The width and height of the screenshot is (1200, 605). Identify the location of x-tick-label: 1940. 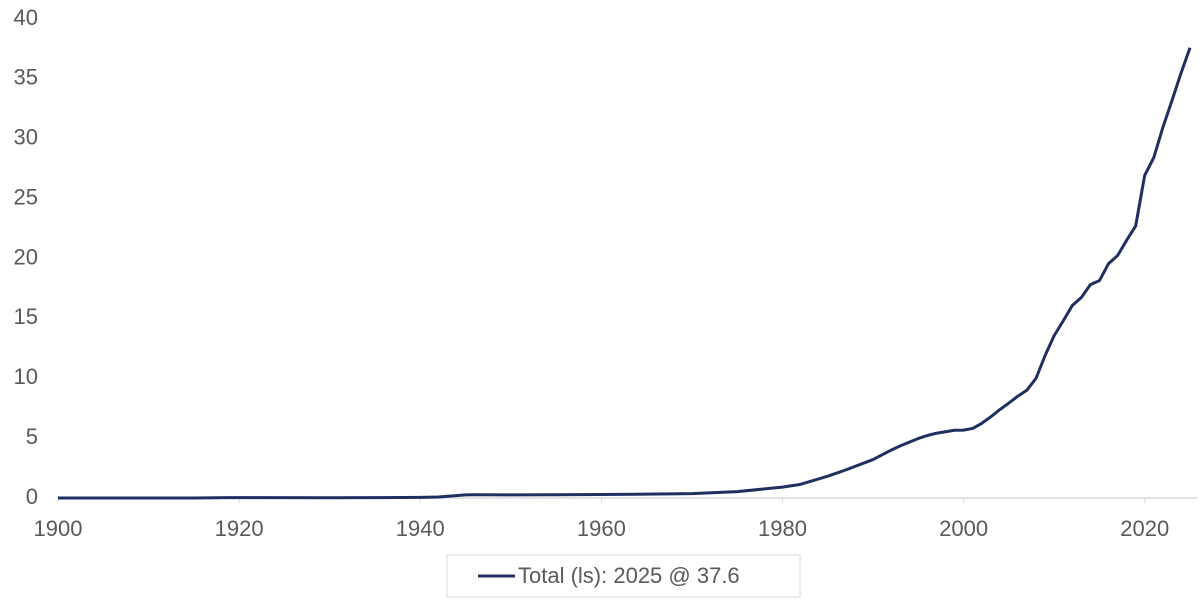
(420, 528).